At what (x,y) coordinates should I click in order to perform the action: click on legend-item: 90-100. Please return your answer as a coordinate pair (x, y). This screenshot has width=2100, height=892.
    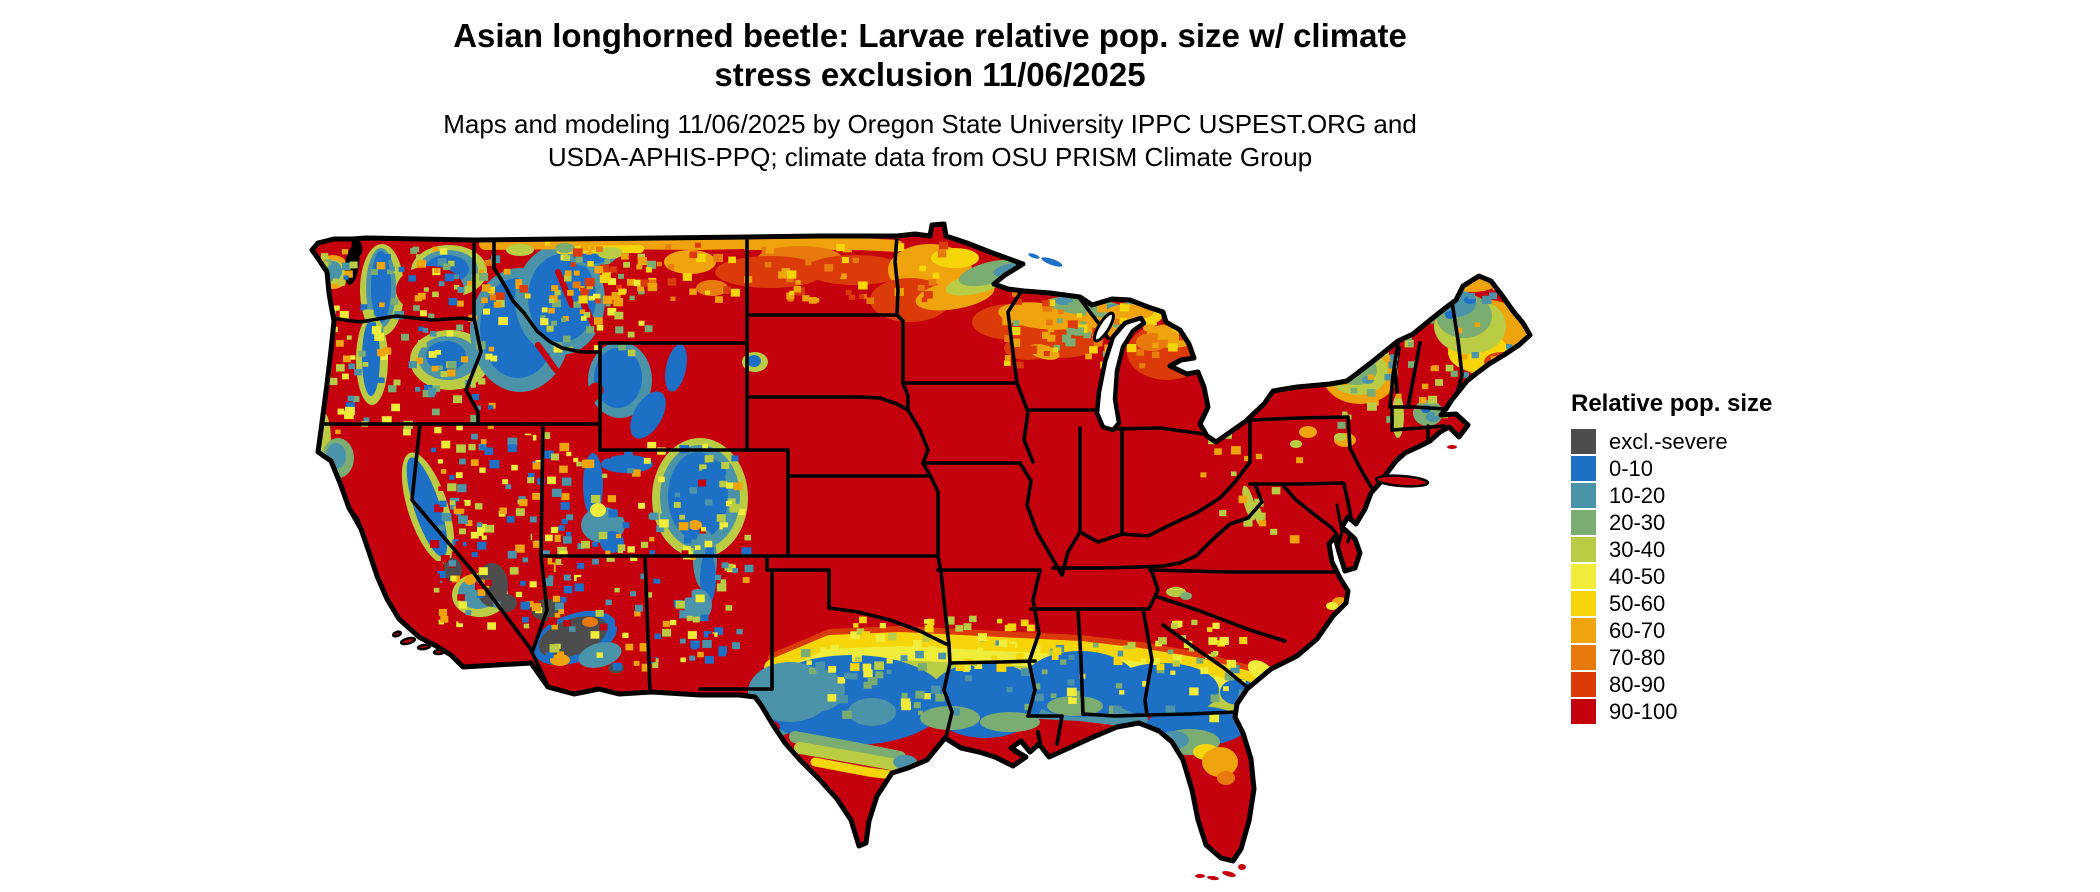
    Looking at the image, I should click on (1721, 711).